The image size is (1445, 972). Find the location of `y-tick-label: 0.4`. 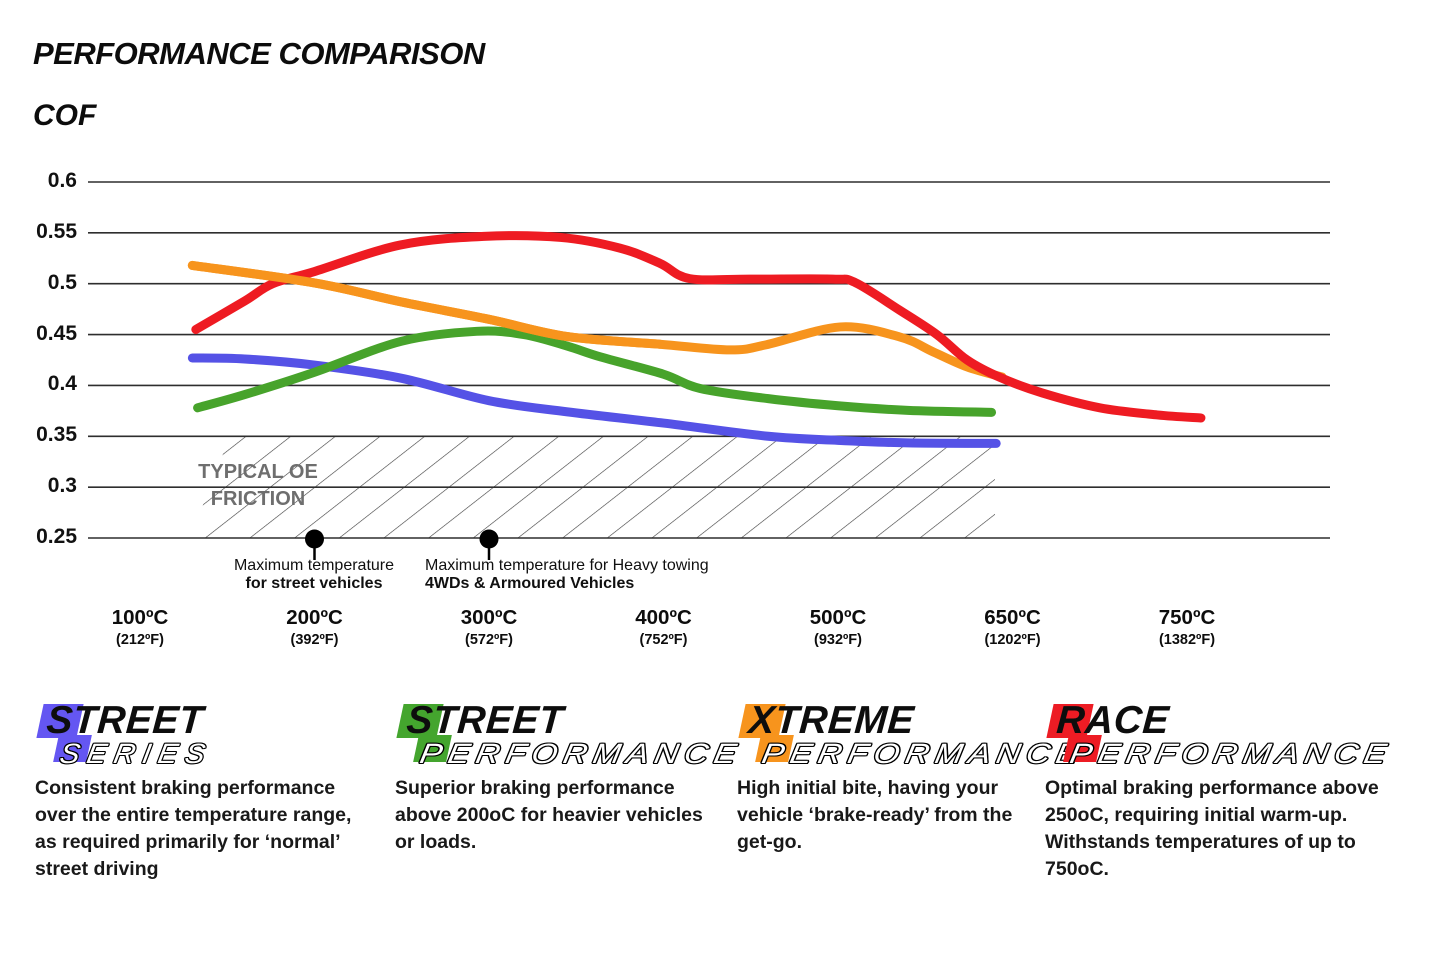

y-tick-label: 0.4 is located at coordinates (62, 384).